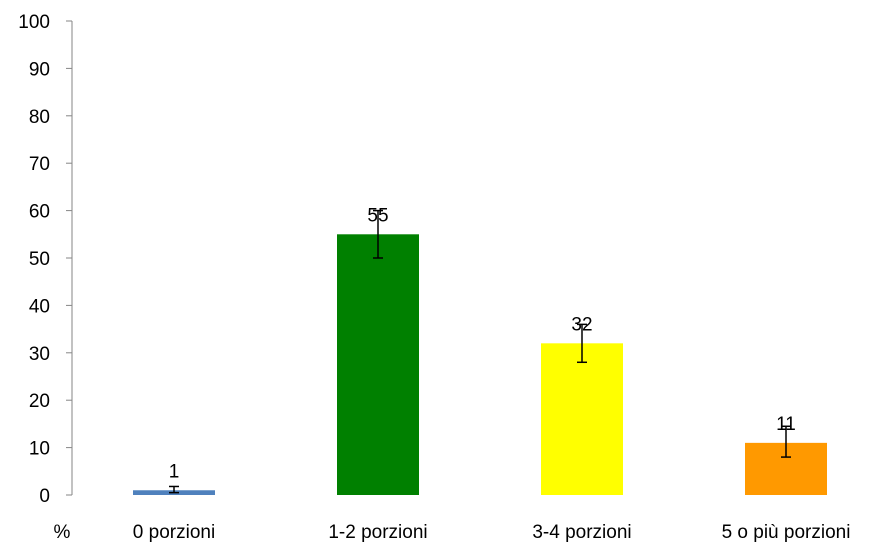 The height and width of the screenshot is (557, 884). Describe the element at coordinates (39, 164) in the screenshot. I see `y-tick-label: 70` at that location.